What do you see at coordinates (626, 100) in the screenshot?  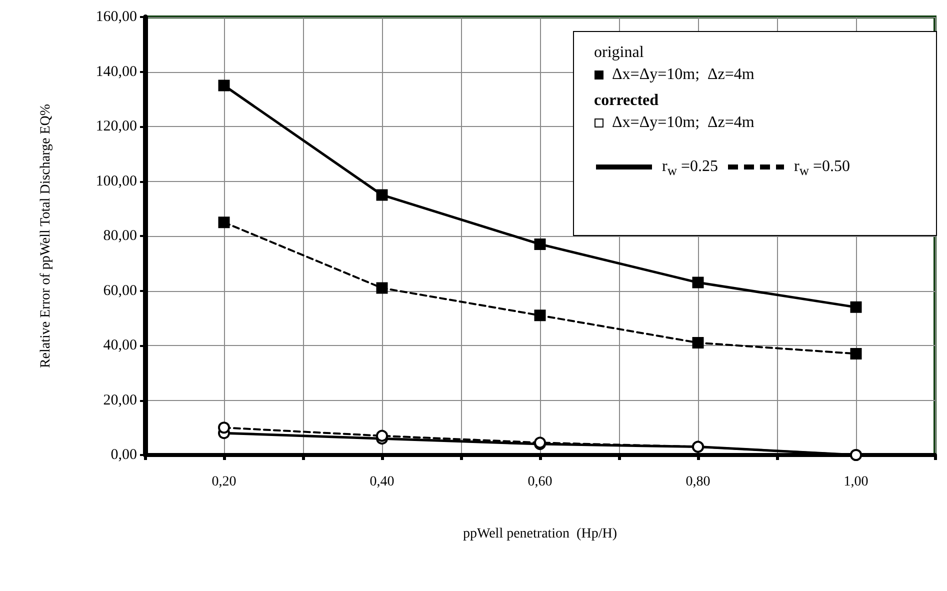 I see `annotation: corrected` at bounding box center [626, 100].